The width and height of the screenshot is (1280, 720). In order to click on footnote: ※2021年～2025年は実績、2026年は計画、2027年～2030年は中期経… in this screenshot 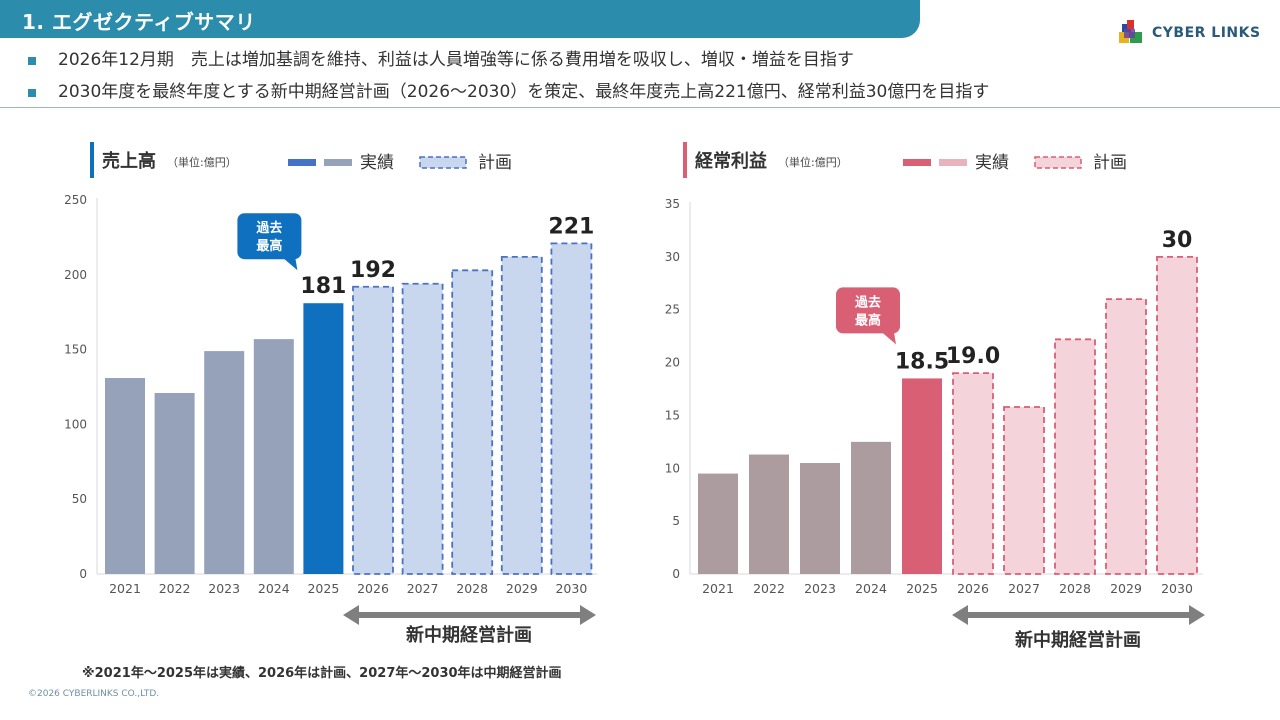, I will do `click(322, 673)`.